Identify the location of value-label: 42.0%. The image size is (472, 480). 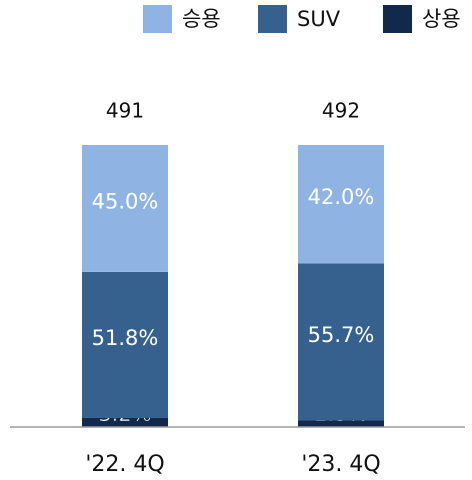
(341, 197).